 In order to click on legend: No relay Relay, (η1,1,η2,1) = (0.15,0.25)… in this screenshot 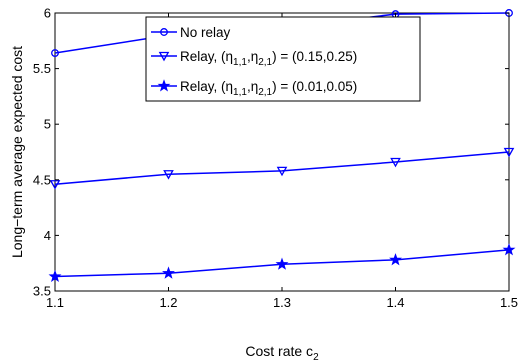, I will do `click(283, 59)`.